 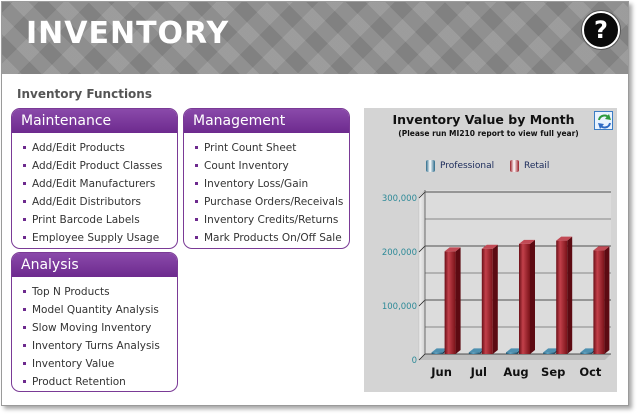 What do you see at coordinates (96, 346) in the screenshot?
I see `analysis-item-label: Inventory Turns Analysis` at bounding box center [96, 346].